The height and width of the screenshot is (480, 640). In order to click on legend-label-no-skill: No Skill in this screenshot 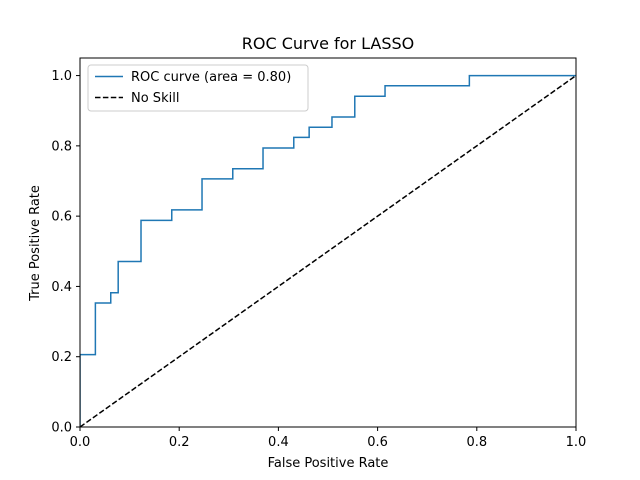, I will do `click(155, 98)`.